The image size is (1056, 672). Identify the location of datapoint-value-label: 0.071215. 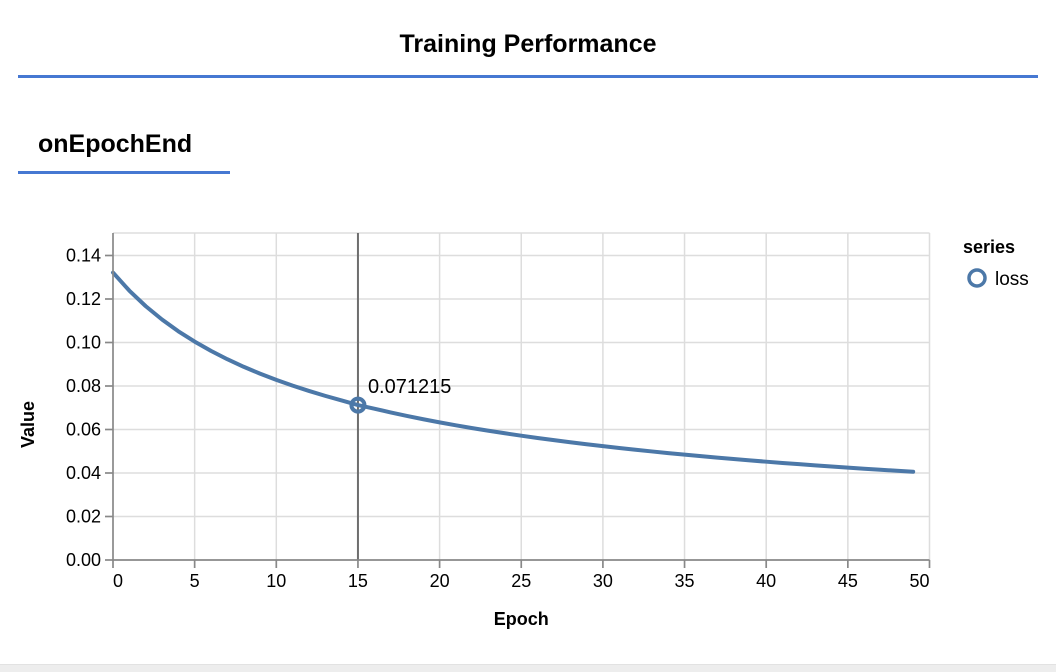
(409, 387).